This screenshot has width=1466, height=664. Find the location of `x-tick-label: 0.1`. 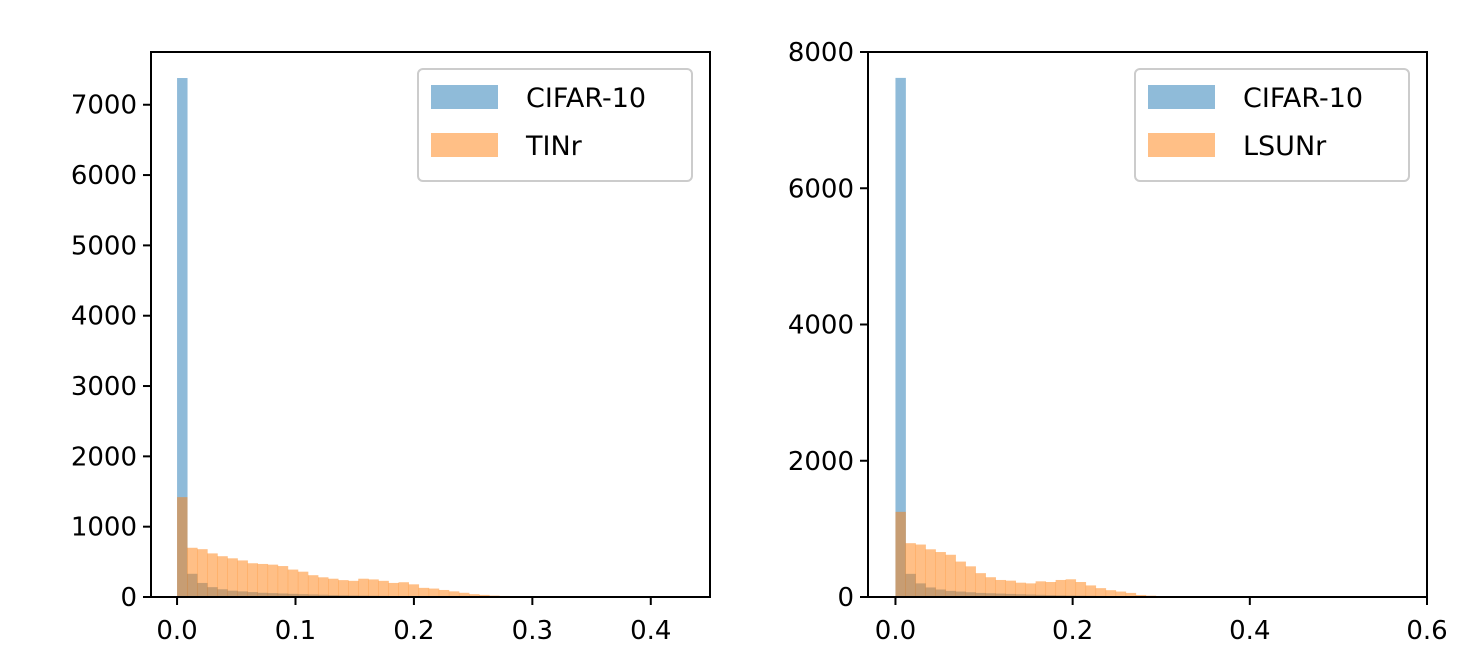

x-tick-label: 0.1 is located at coordinates (295, 631).